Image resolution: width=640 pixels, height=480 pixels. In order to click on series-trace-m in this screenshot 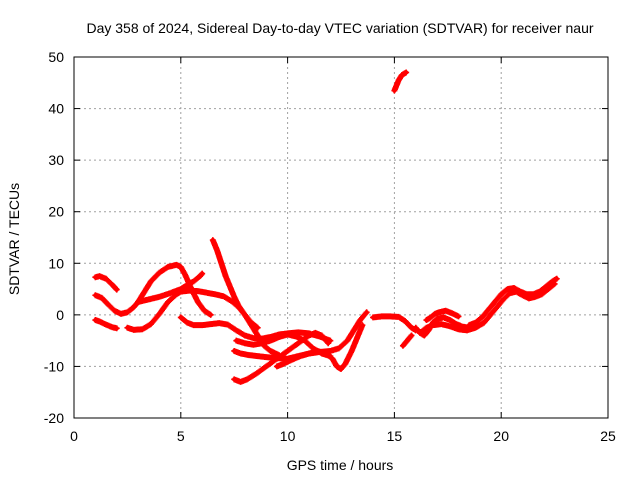, I will do `click(400, 81)`.